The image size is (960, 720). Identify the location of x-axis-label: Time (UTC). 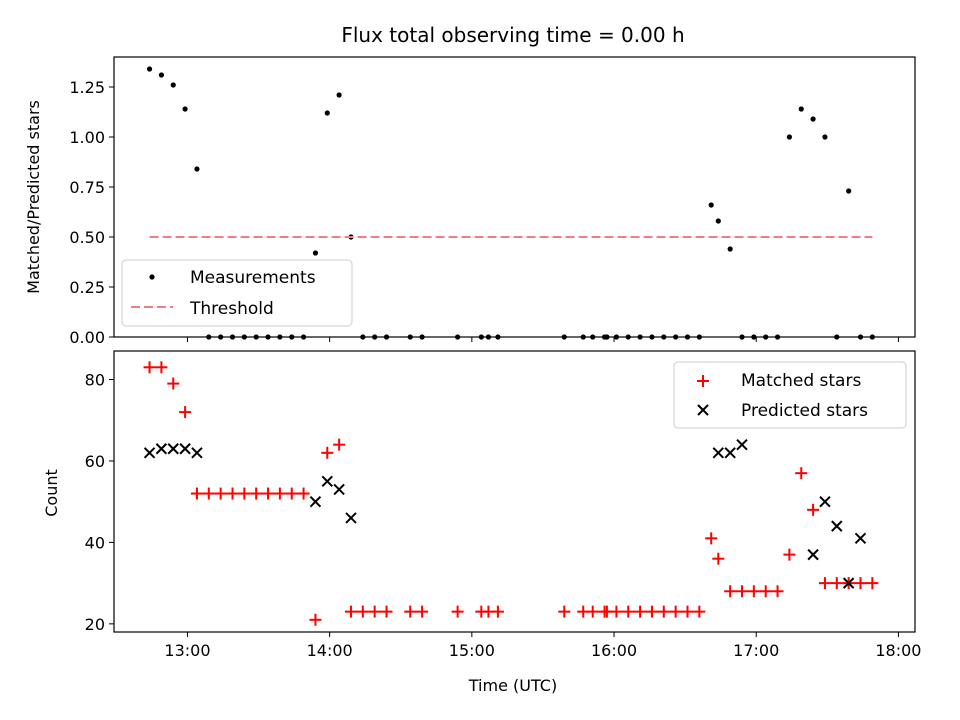
(512, 685).